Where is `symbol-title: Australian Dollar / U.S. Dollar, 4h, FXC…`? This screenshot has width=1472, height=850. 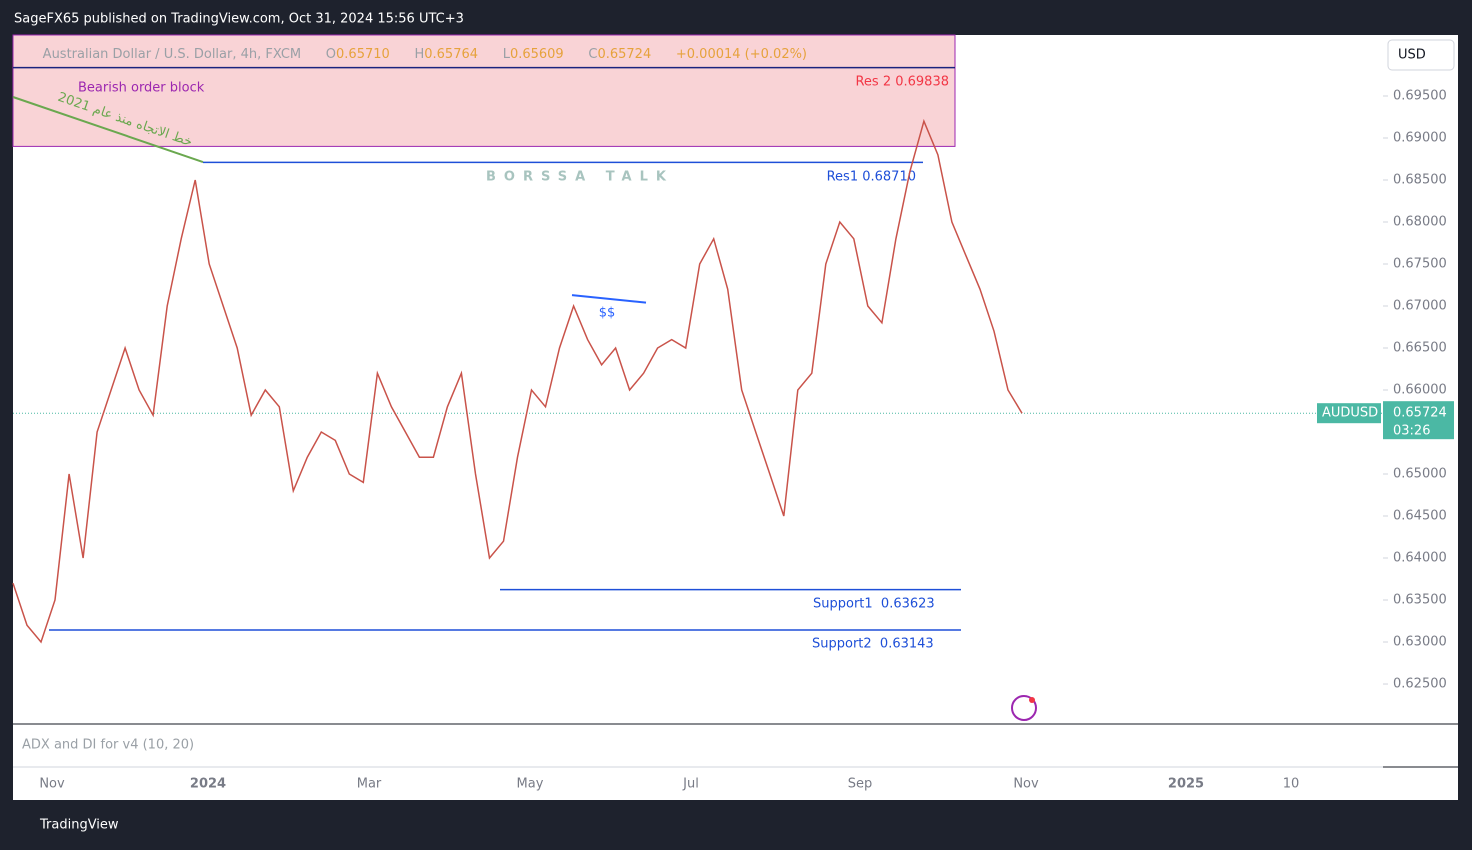
symbol-title: Australian Dollar / U.S. Dollar, 4h, FXC… is located at coordinates (172, 54).